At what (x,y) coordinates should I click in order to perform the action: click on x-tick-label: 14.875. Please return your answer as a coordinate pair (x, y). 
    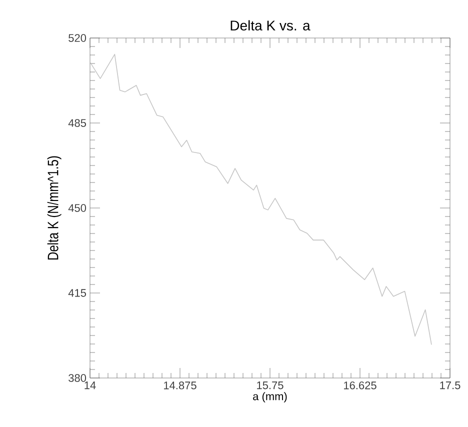
    Looking at the image, I should click on (180, 386).